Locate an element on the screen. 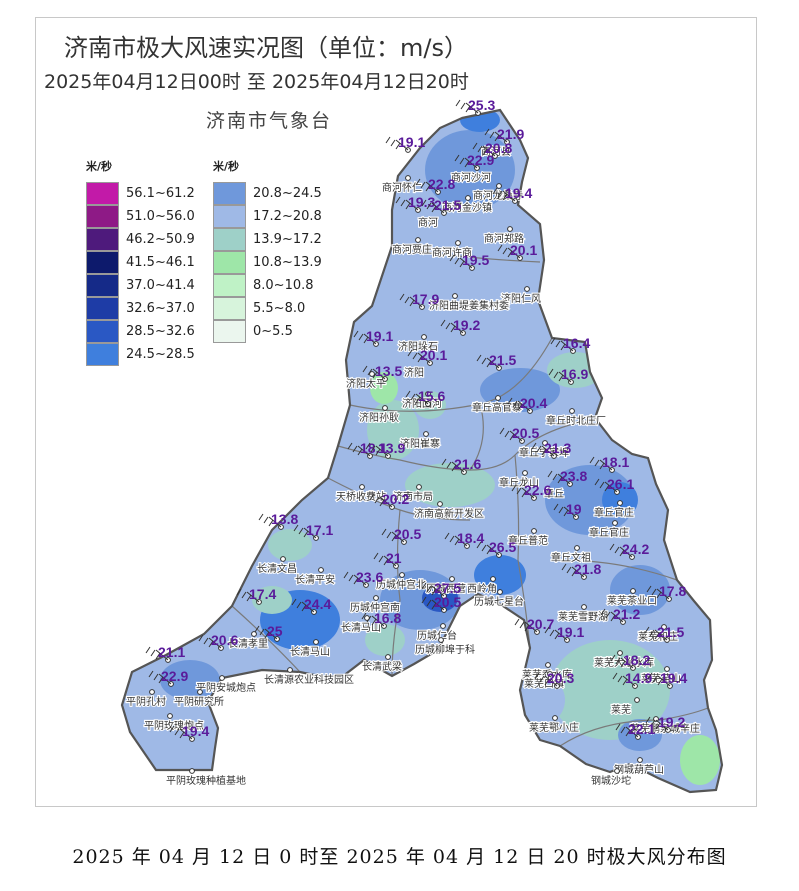 Image resolution: width=799 pixels, height=891 pixels. station-marker: 平阴研究所 is located at coordinates (199, 699).